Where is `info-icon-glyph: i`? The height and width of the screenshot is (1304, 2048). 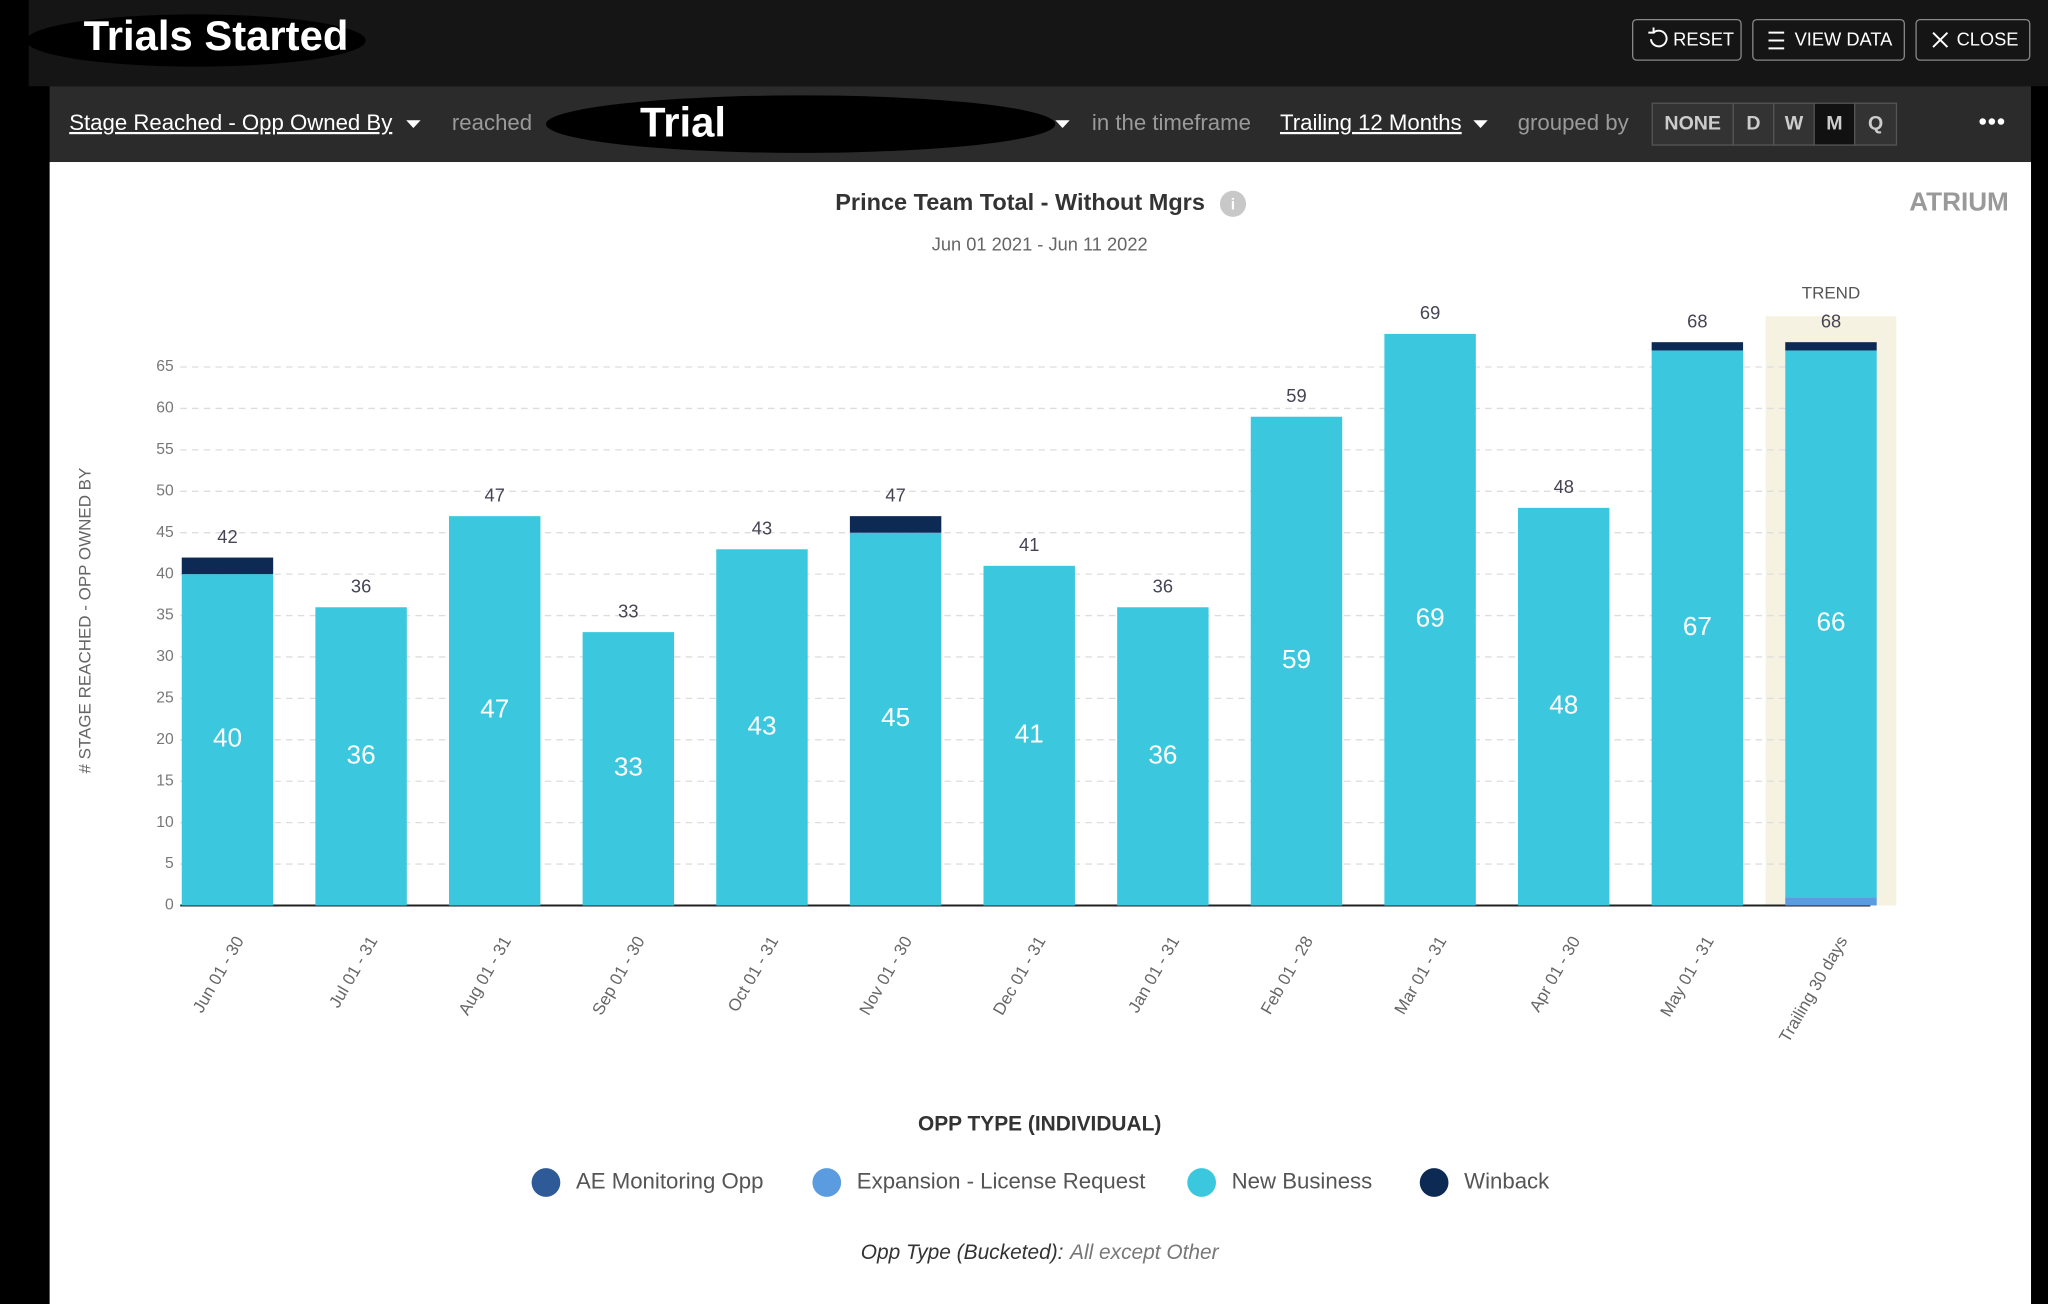 info-icon-glyph: i is located at coordinates (1233, 204).